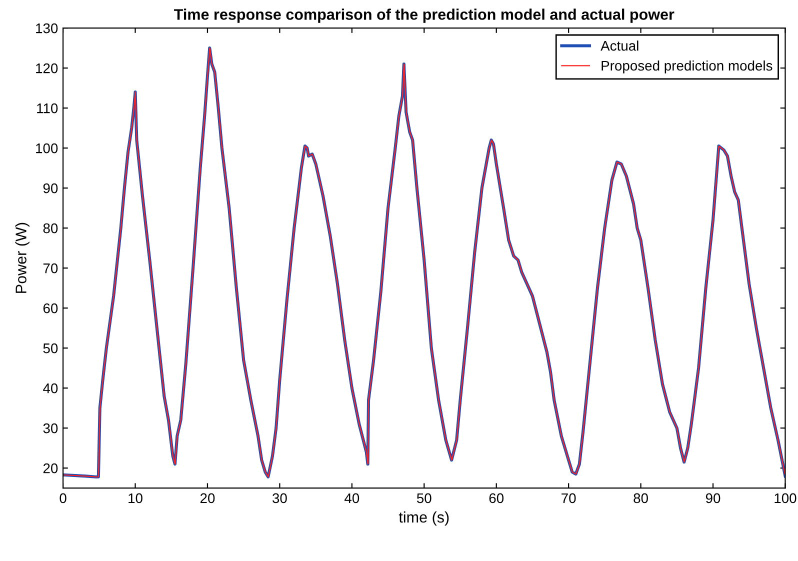  I want to click on y-tick-label: 70, so click(50, 268).